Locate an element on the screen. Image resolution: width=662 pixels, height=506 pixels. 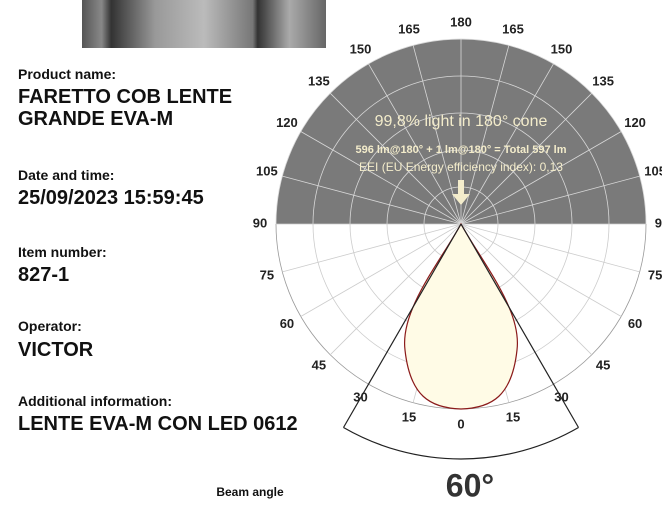
intensity-curve is located at coordinates (461, 316).